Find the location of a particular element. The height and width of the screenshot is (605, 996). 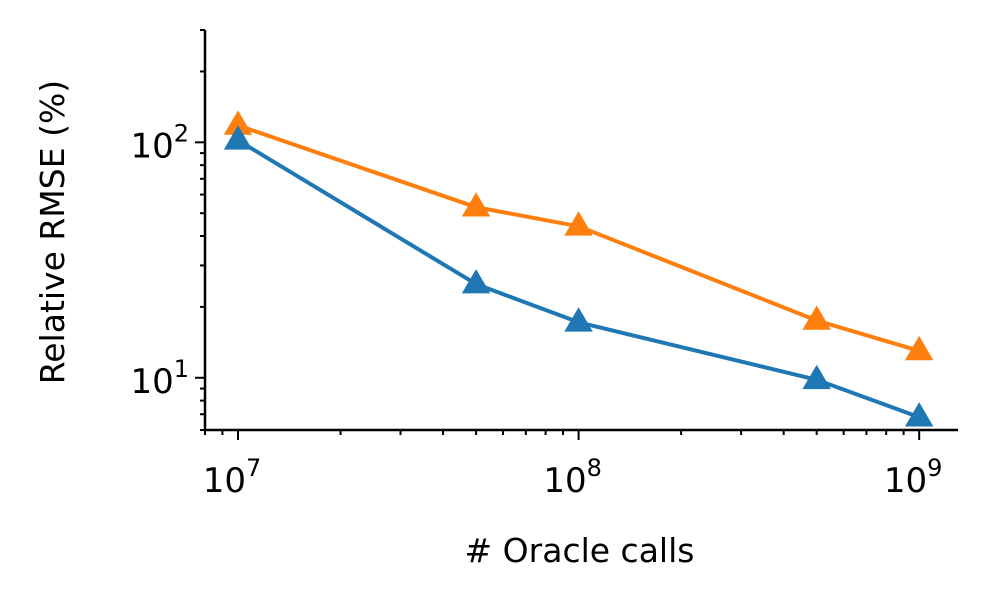

y-tick-label: 10¹ is located at coordinates (159, 378).